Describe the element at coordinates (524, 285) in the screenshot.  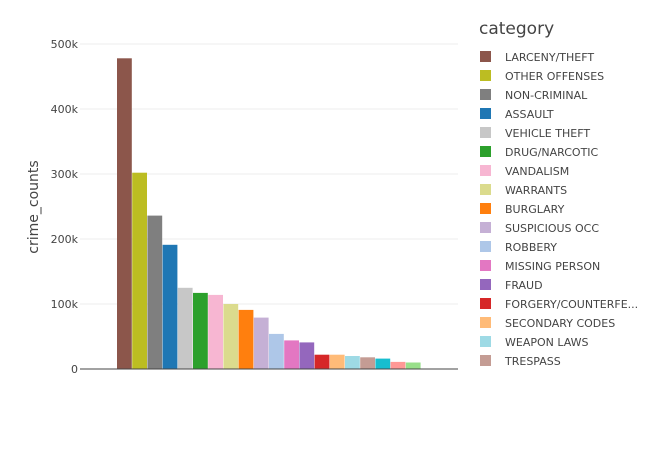
I see `legend-label: FRAUD` at that location.